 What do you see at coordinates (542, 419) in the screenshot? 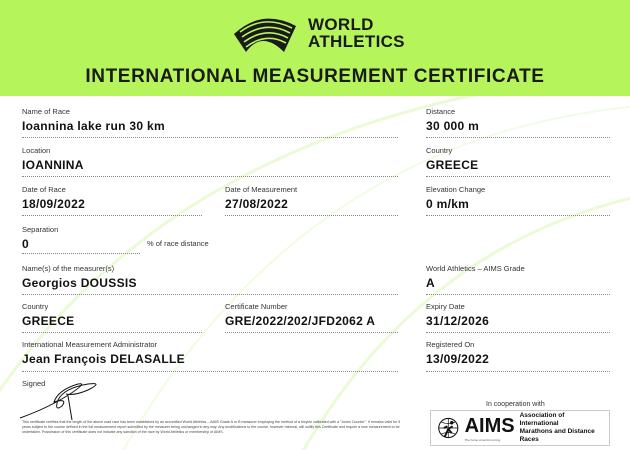
I see `aims-full-name: Association of International` at bounding box center [542, 419].